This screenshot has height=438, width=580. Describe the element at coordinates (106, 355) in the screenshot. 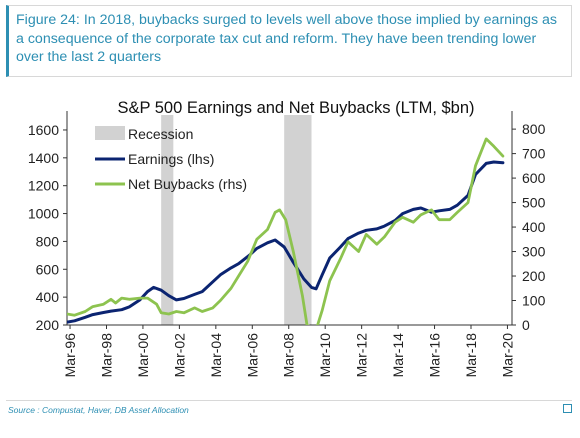

I see `x-tick-label: Mar-98` at that location.